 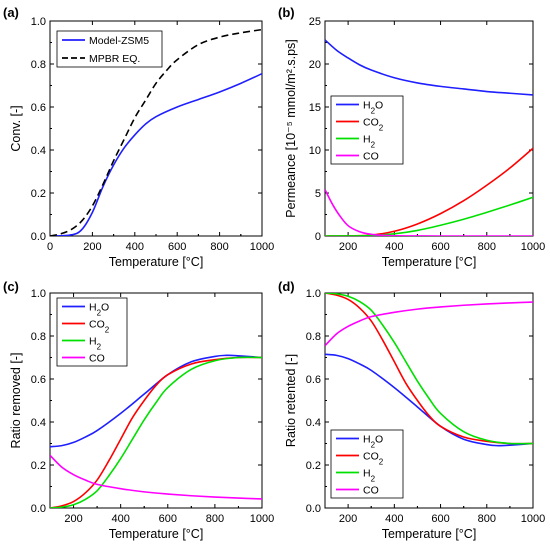 What do you see at coordinates (286, 286) in the screenshot?
I see `panel-label: (d)` at bounding box center [286, 286].